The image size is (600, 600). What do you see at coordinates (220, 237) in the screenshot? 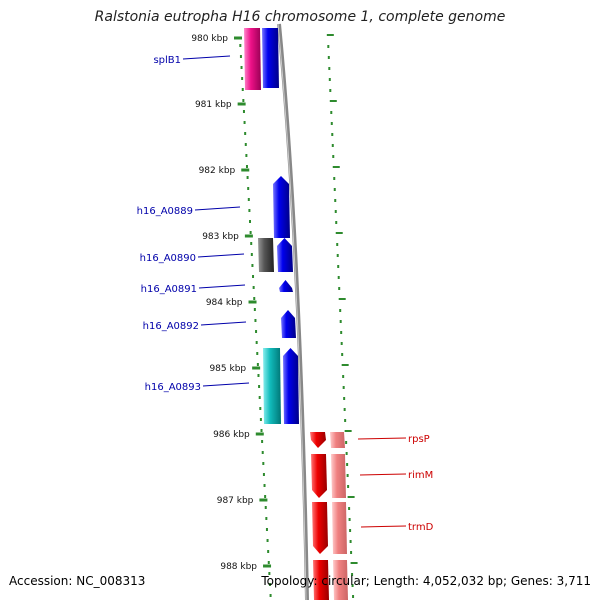
I see `scale-tick-label: 983 kbp` at bounding box center [220, 237].